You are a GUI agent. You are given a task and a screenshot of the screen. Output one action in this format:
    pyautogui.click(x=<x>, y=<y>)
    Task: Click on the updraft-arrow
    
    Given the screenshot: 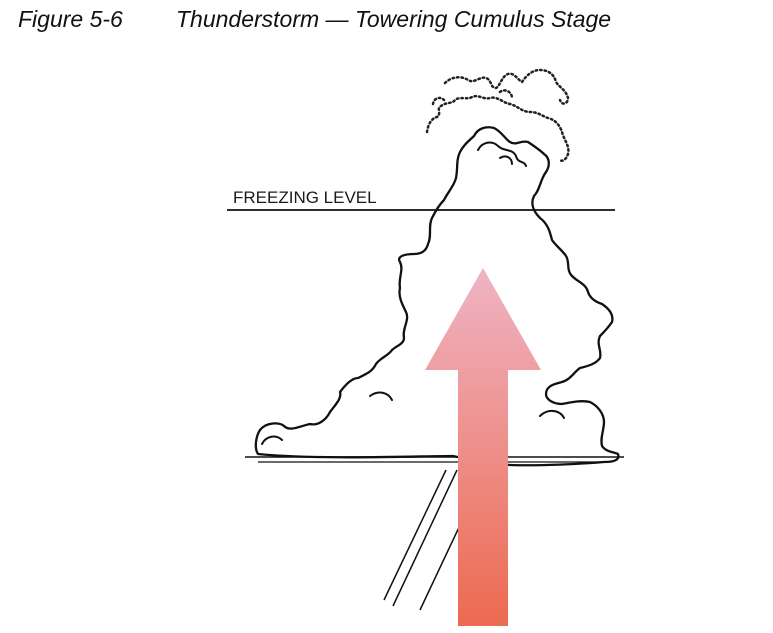 What is the action you would take?
    pyautogui.click(x=483, y=447)
    